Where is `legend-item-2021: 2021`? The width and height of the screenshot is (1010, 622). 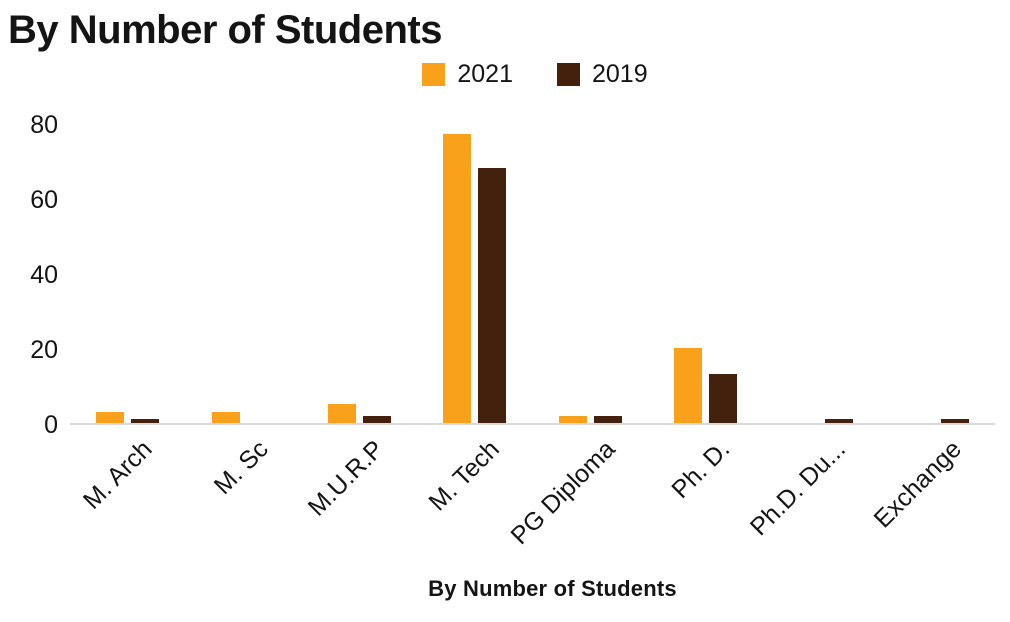
legend-item-2021: 2021 is located at coordinates (467, 74).